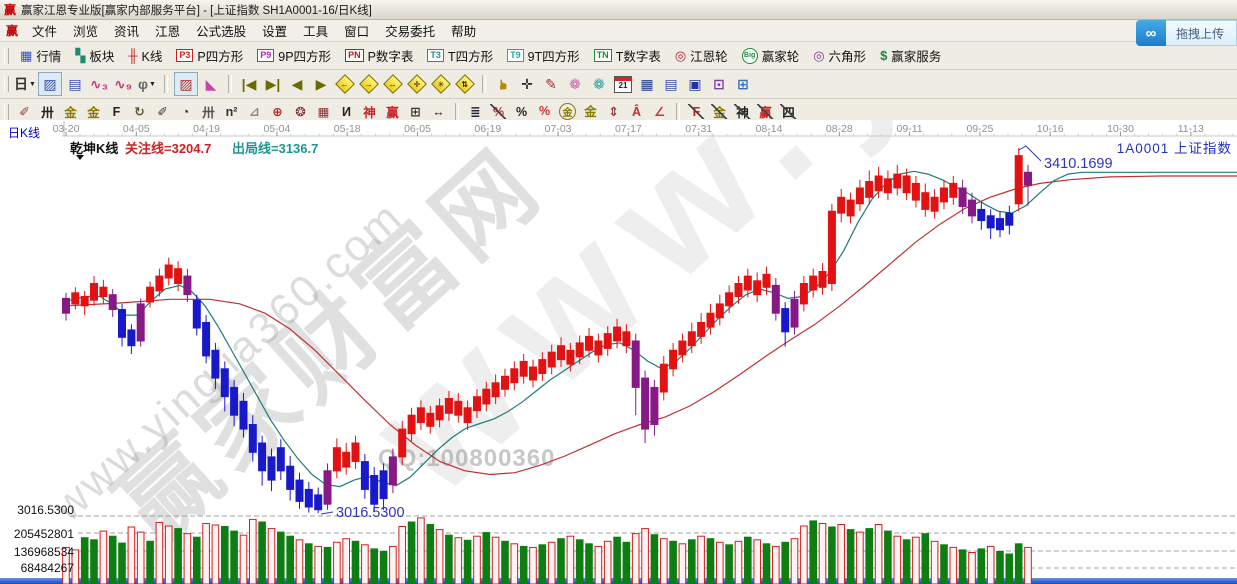 This screenshot has height=584, width=1237. What do you see at coordinates (275, 32) in the screenshot?
I see `menu-item-settings: 设置` at bounding box center [275, 32].